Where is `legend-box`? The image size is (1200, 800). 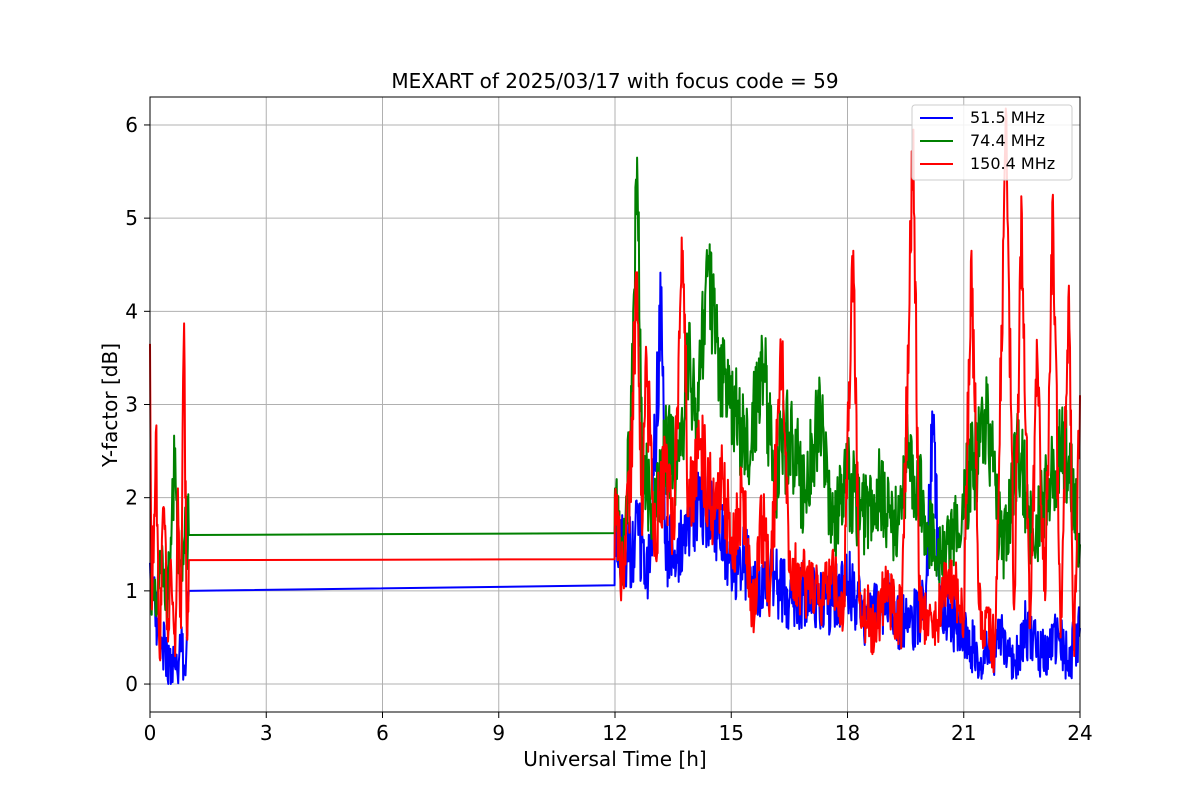
legend-box is located at coordinates (992, 142).